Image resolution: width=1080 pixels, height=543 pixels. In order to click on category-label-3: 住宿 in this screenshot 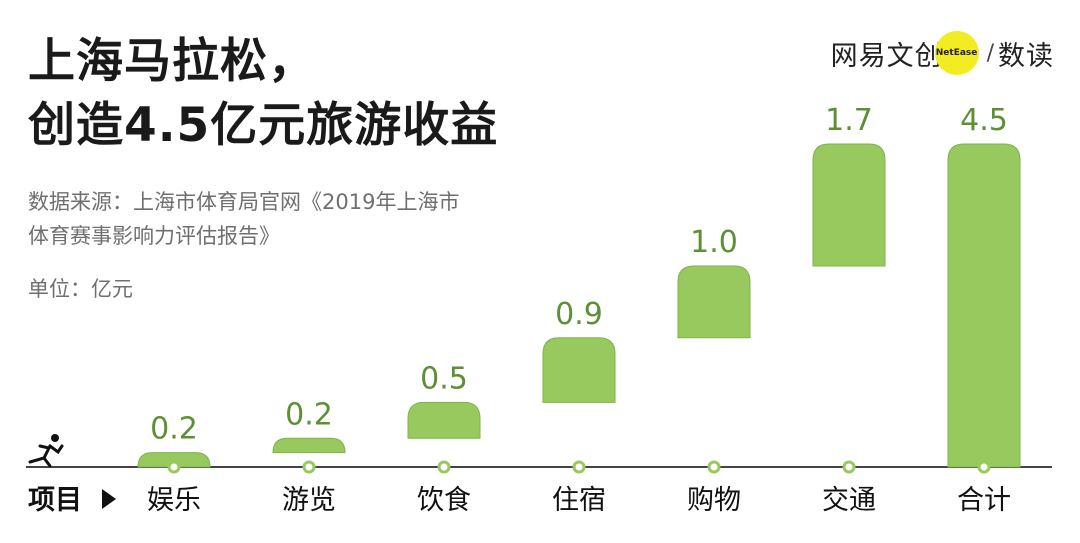, I will do `click(579, 500)`.